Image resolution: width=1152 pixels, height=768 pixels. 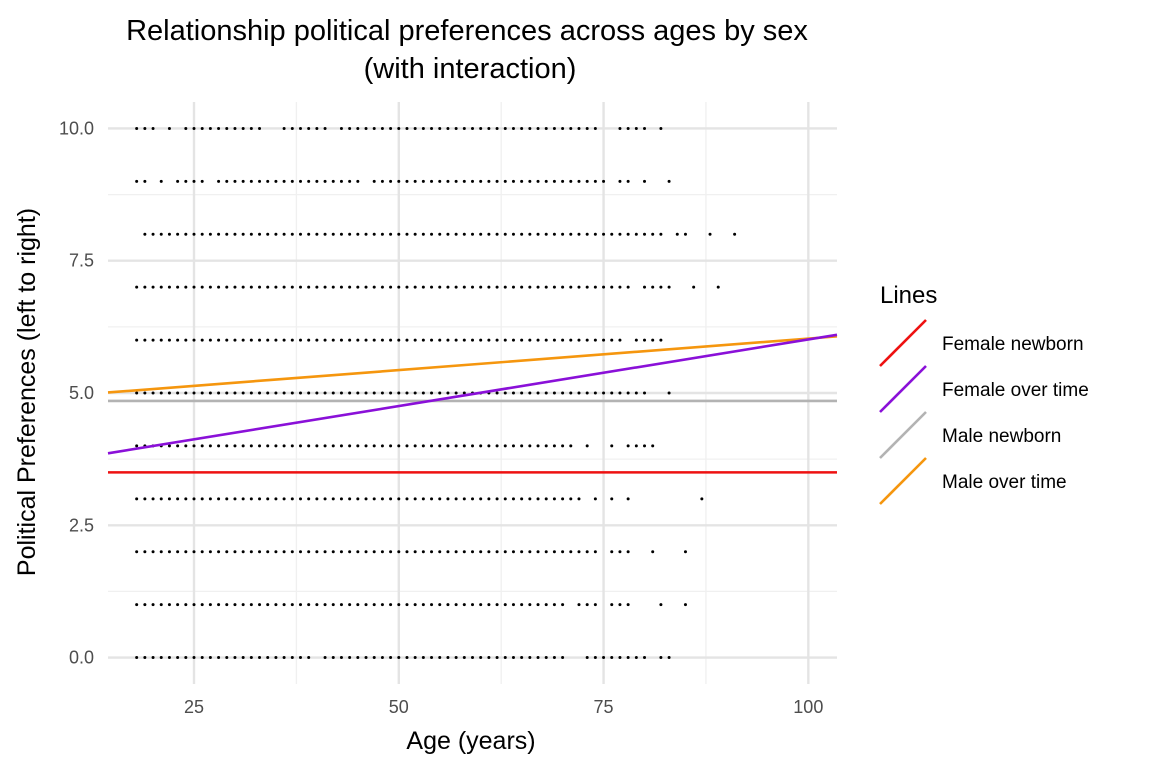 What do you see at coordinates (472, 394) in the screenshot?
I see `line-female-over-time` at bounding box center [472, 394].